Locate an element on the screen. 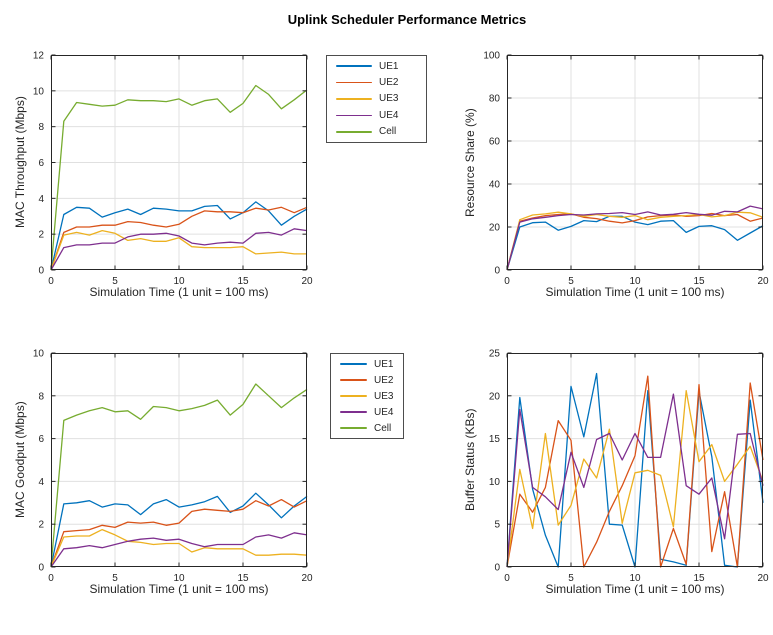 This screenshot has width=773, height=635. legend-item-ue4: UE4 is located at coordinates (376, 115).